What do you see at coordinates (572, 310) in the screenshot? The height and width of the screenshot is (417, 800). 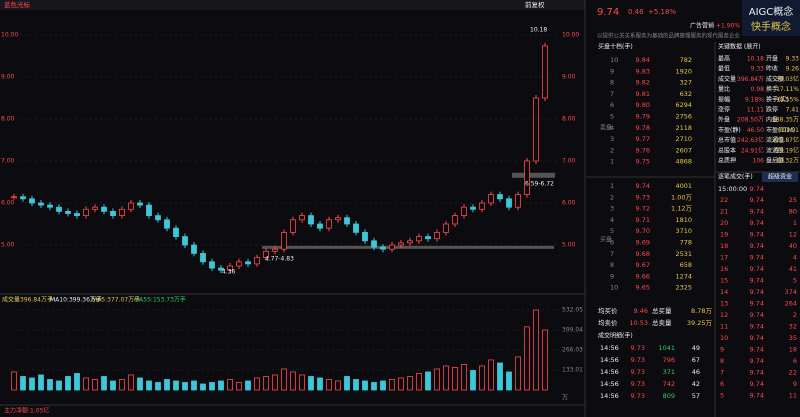 I see `y-tick-label: 532.05` at bounding box center [572, 310].